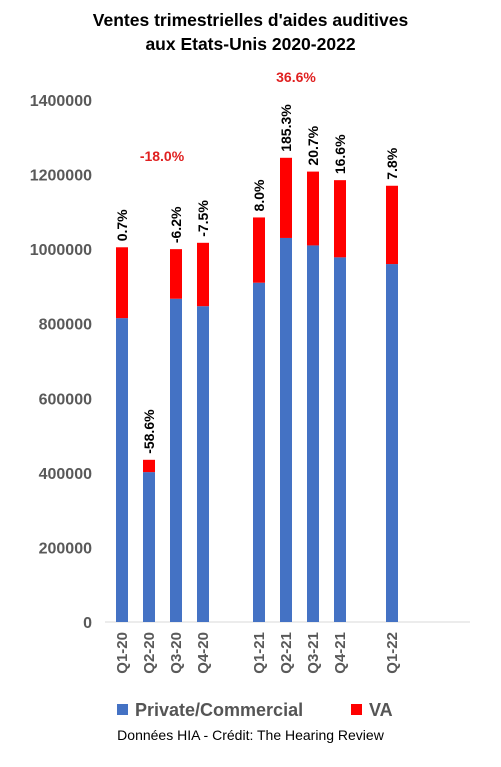 This screenshot has width=501, height=767. I want to click on chart-title-line-1: Ventes trimestrielles d'aides auditives, so click(250, 20).